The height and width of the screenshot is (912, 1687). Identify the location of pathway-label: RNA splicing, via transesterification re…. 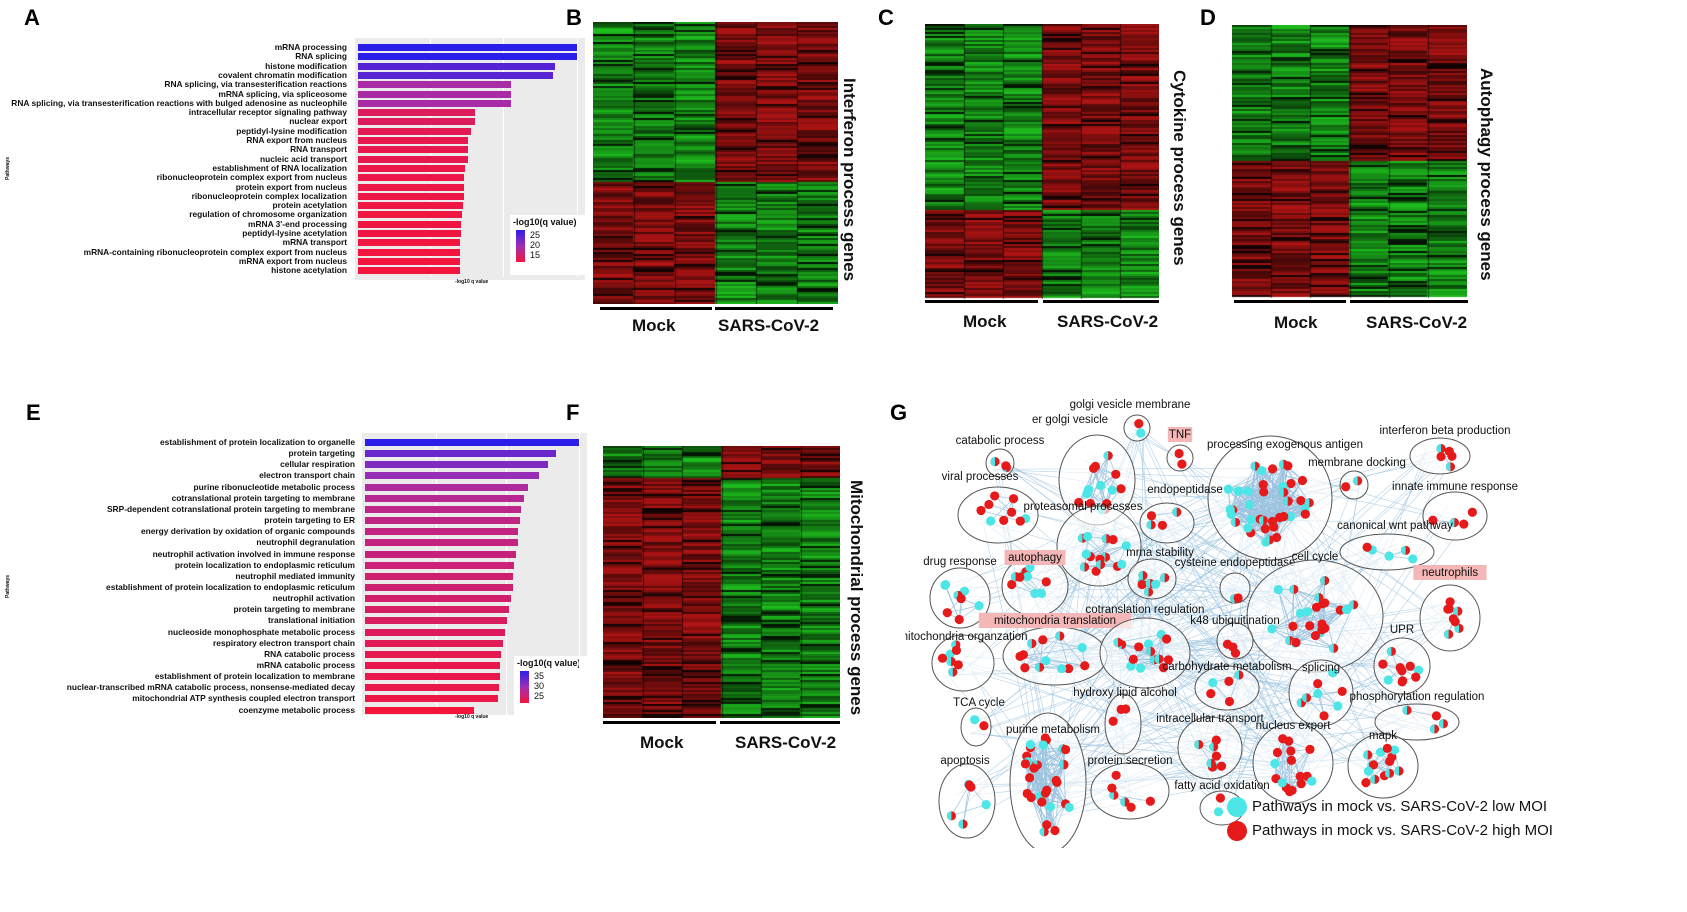
(255, 84).